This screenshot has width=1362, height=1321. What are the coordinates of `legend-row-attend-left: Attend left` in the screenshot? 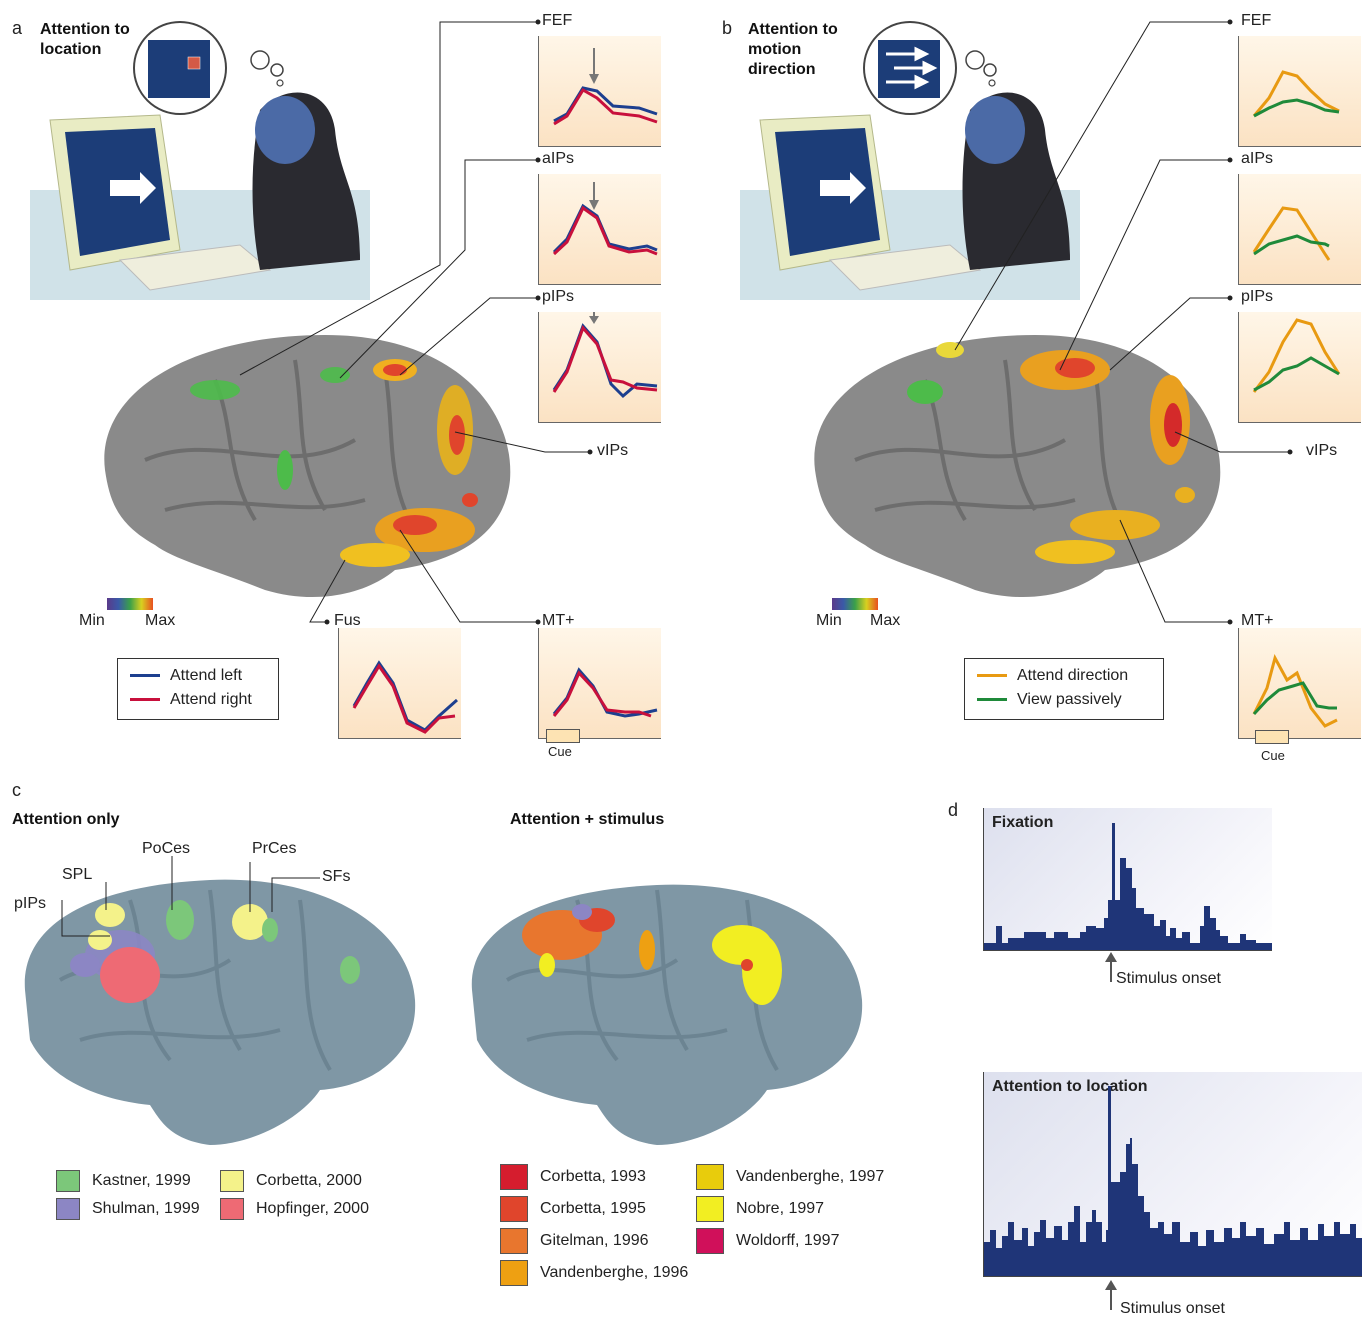 It's located at (186, 676).